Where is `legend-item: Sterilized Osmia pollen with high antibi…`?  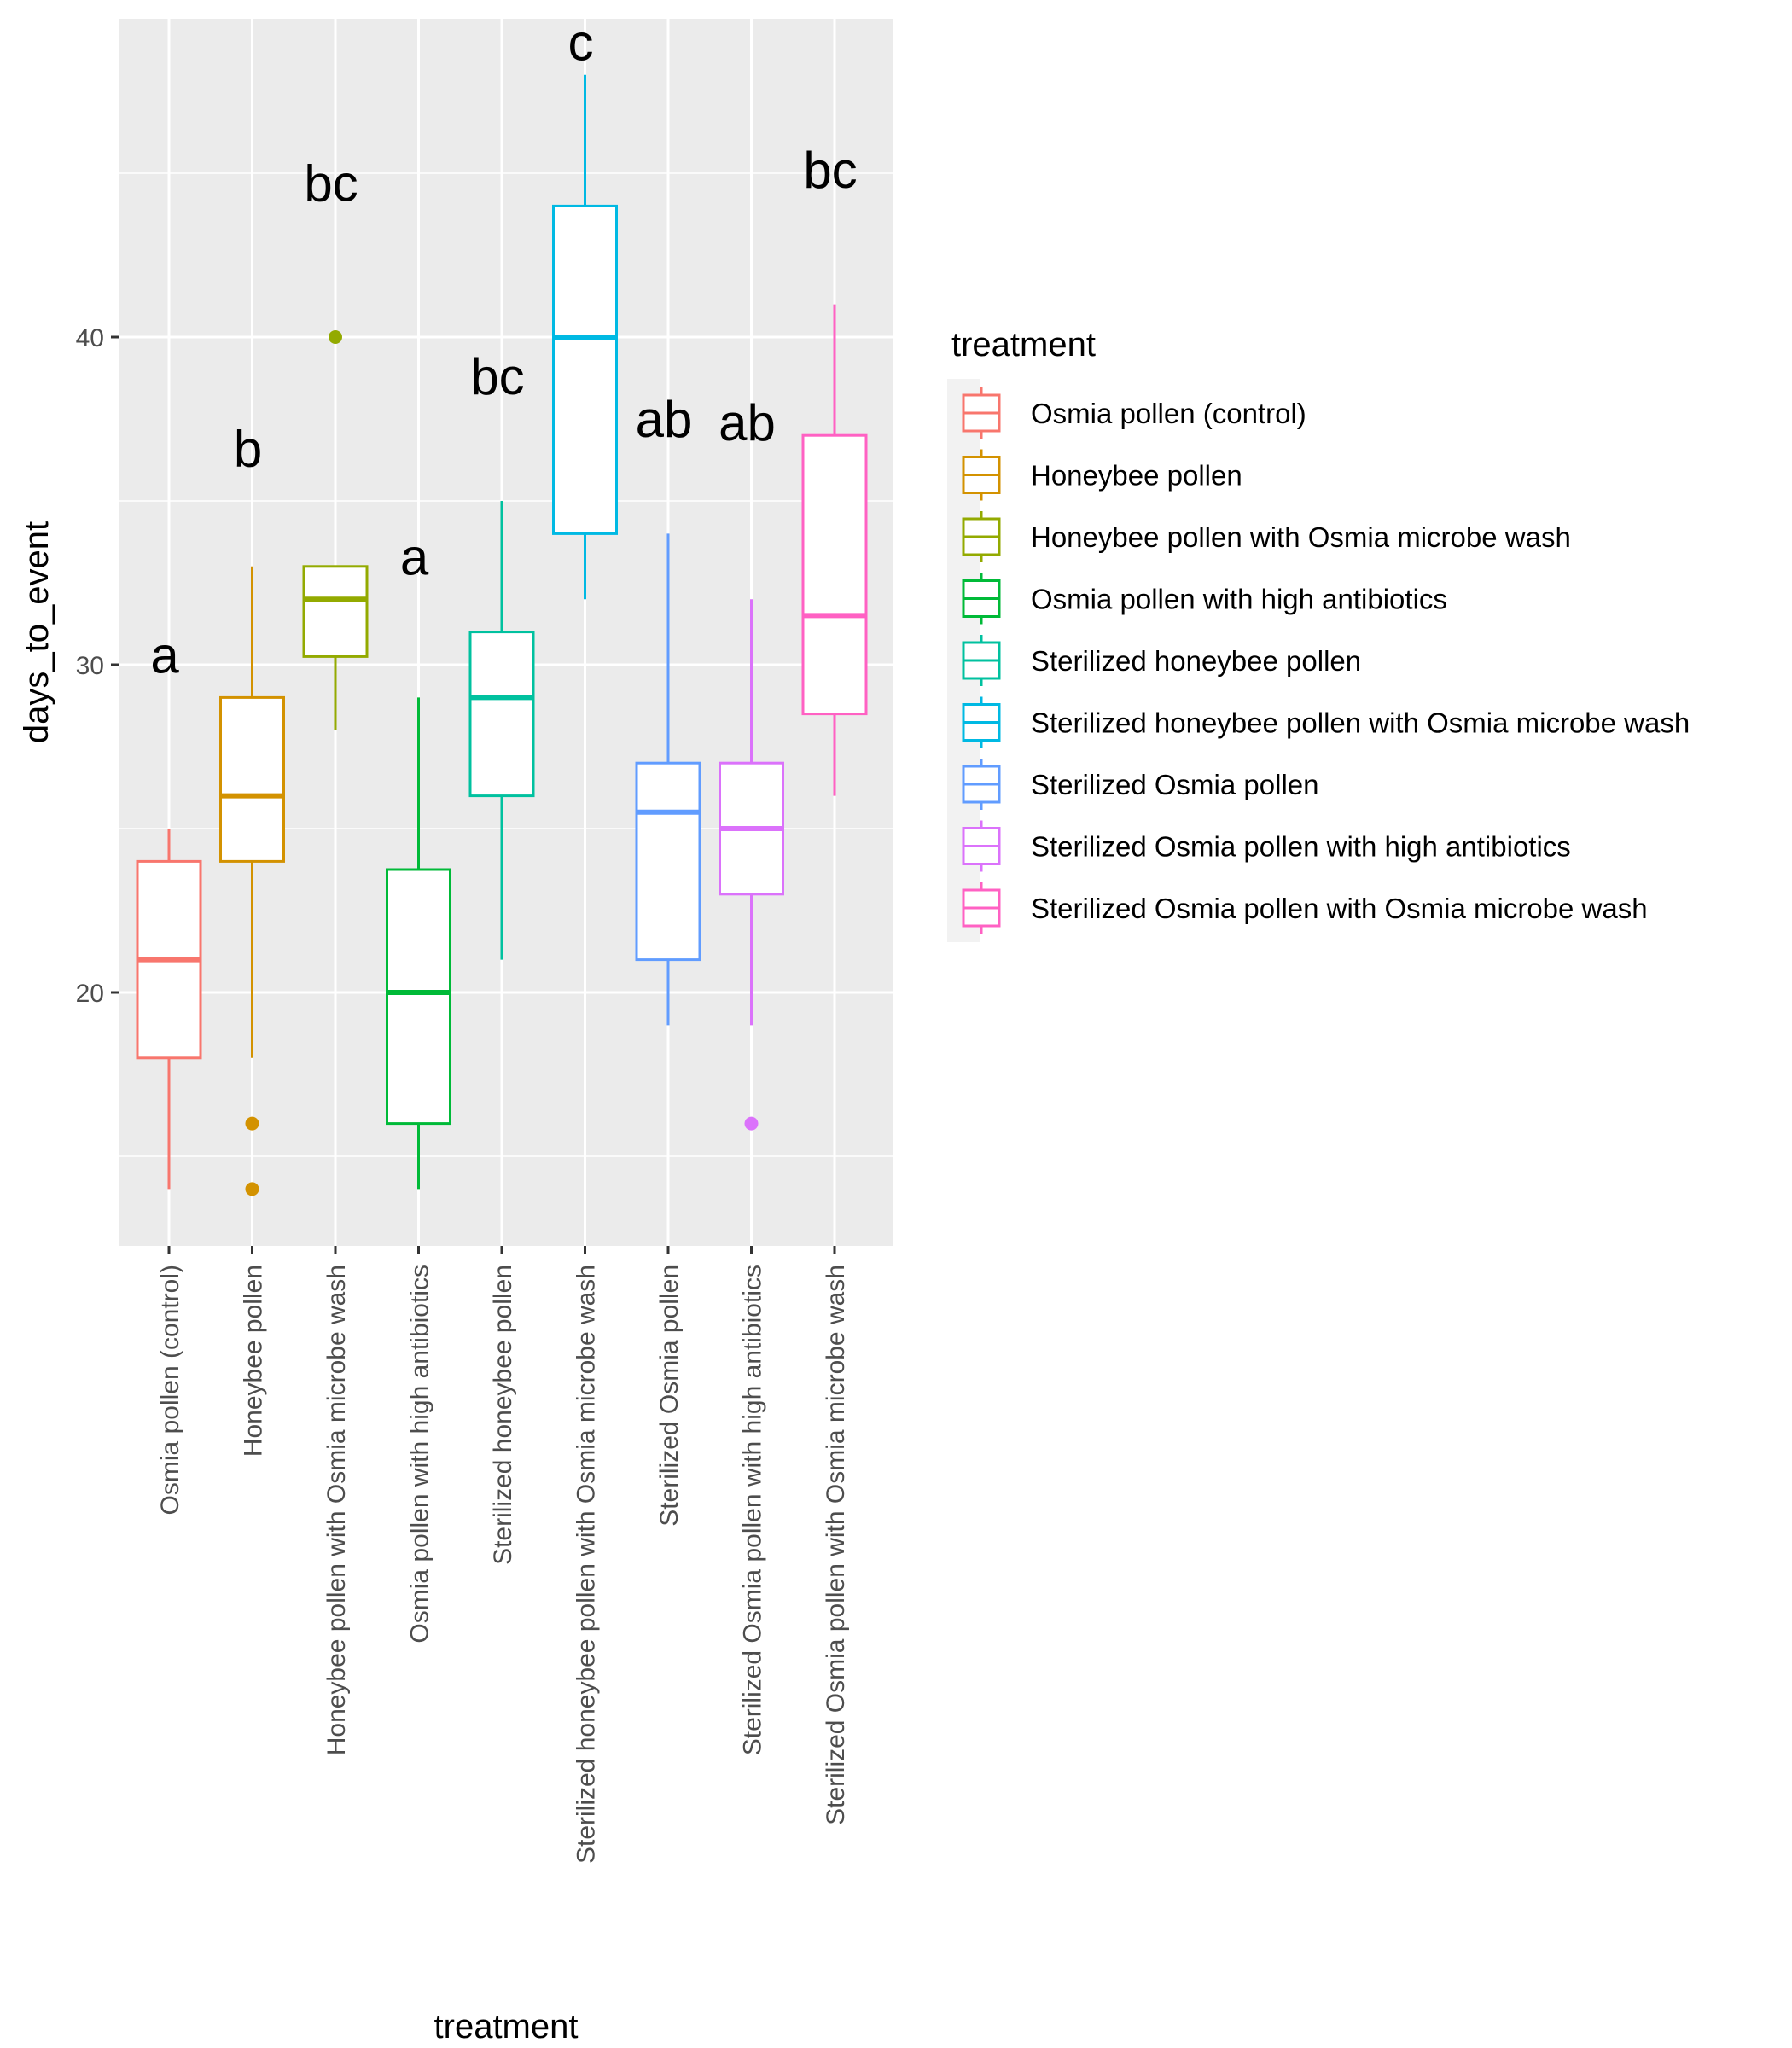 legend-item: Sterilized Osmia pollen with high antibi… is located at coordinates (1266, 846).